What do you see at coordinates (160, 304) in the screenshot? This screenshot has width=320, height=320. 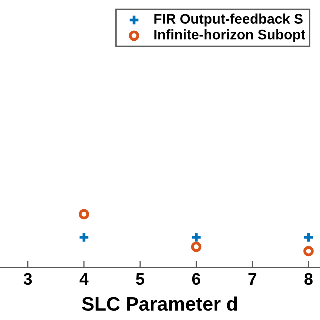 I see `x-axis-title: SLC Parameter d` at bounding box center [160, 304].